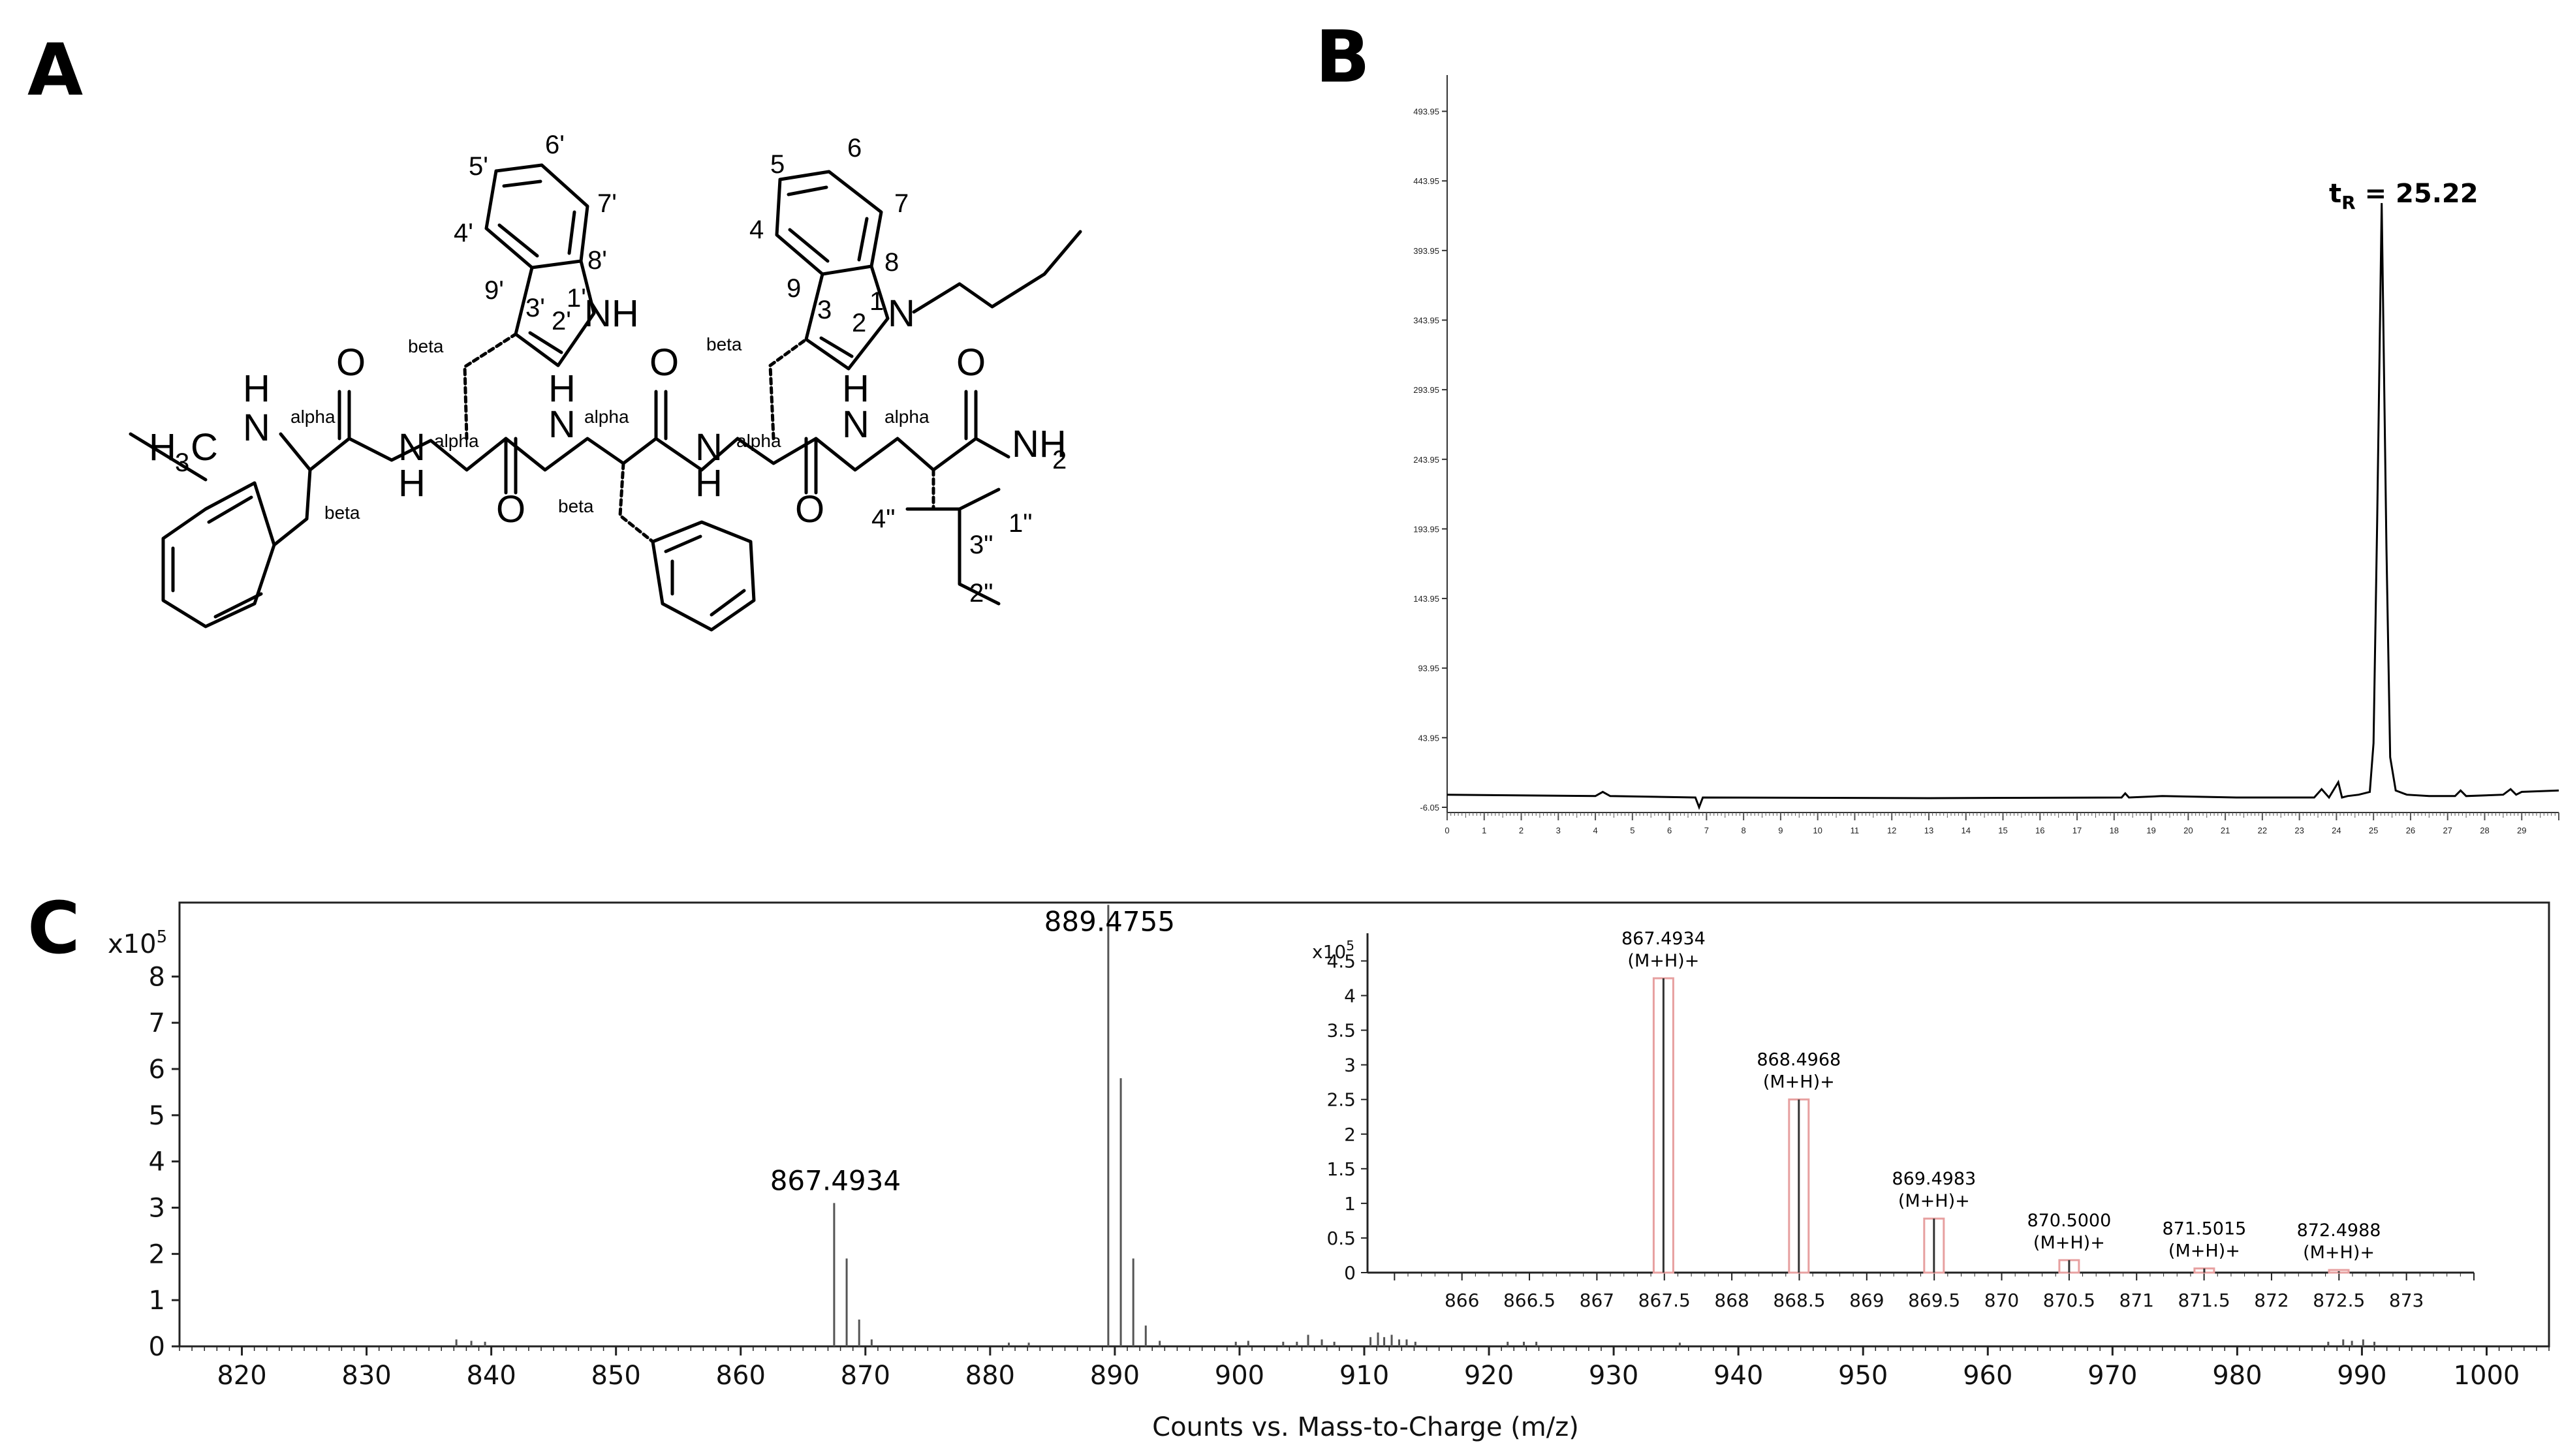 The width and height of the screenshot is (2564, 1456). What do you see at coordinates (2204, 1300) in the screenshot?
I see `inset-x-tick-label: 871.5` at bounding box center [2204, 1300].